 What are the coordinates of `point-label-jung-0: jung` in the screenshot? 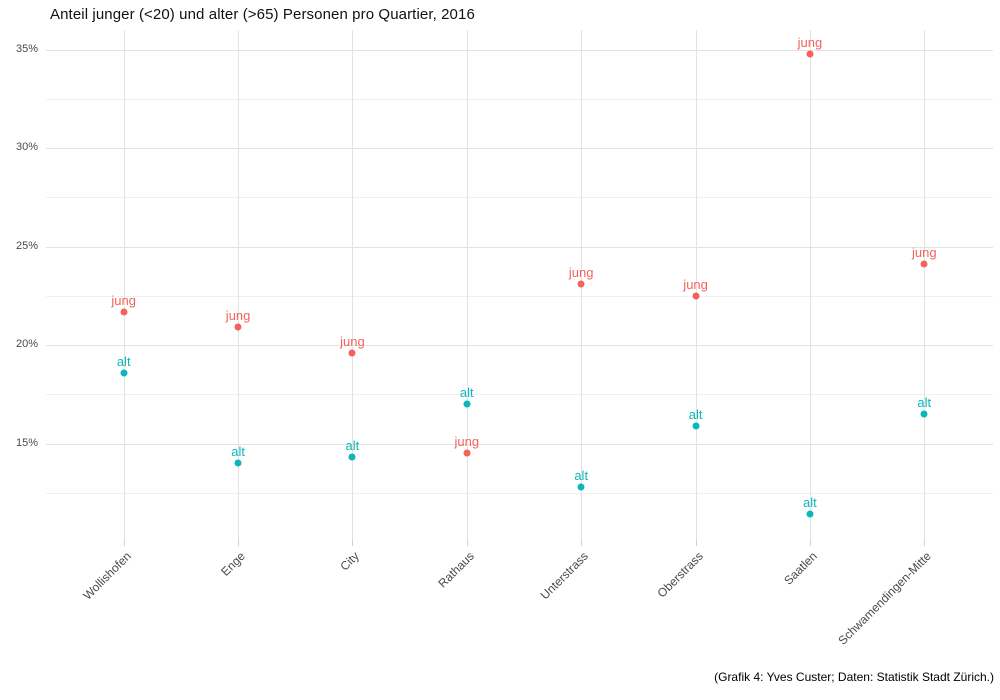 It's located at (123, 300).